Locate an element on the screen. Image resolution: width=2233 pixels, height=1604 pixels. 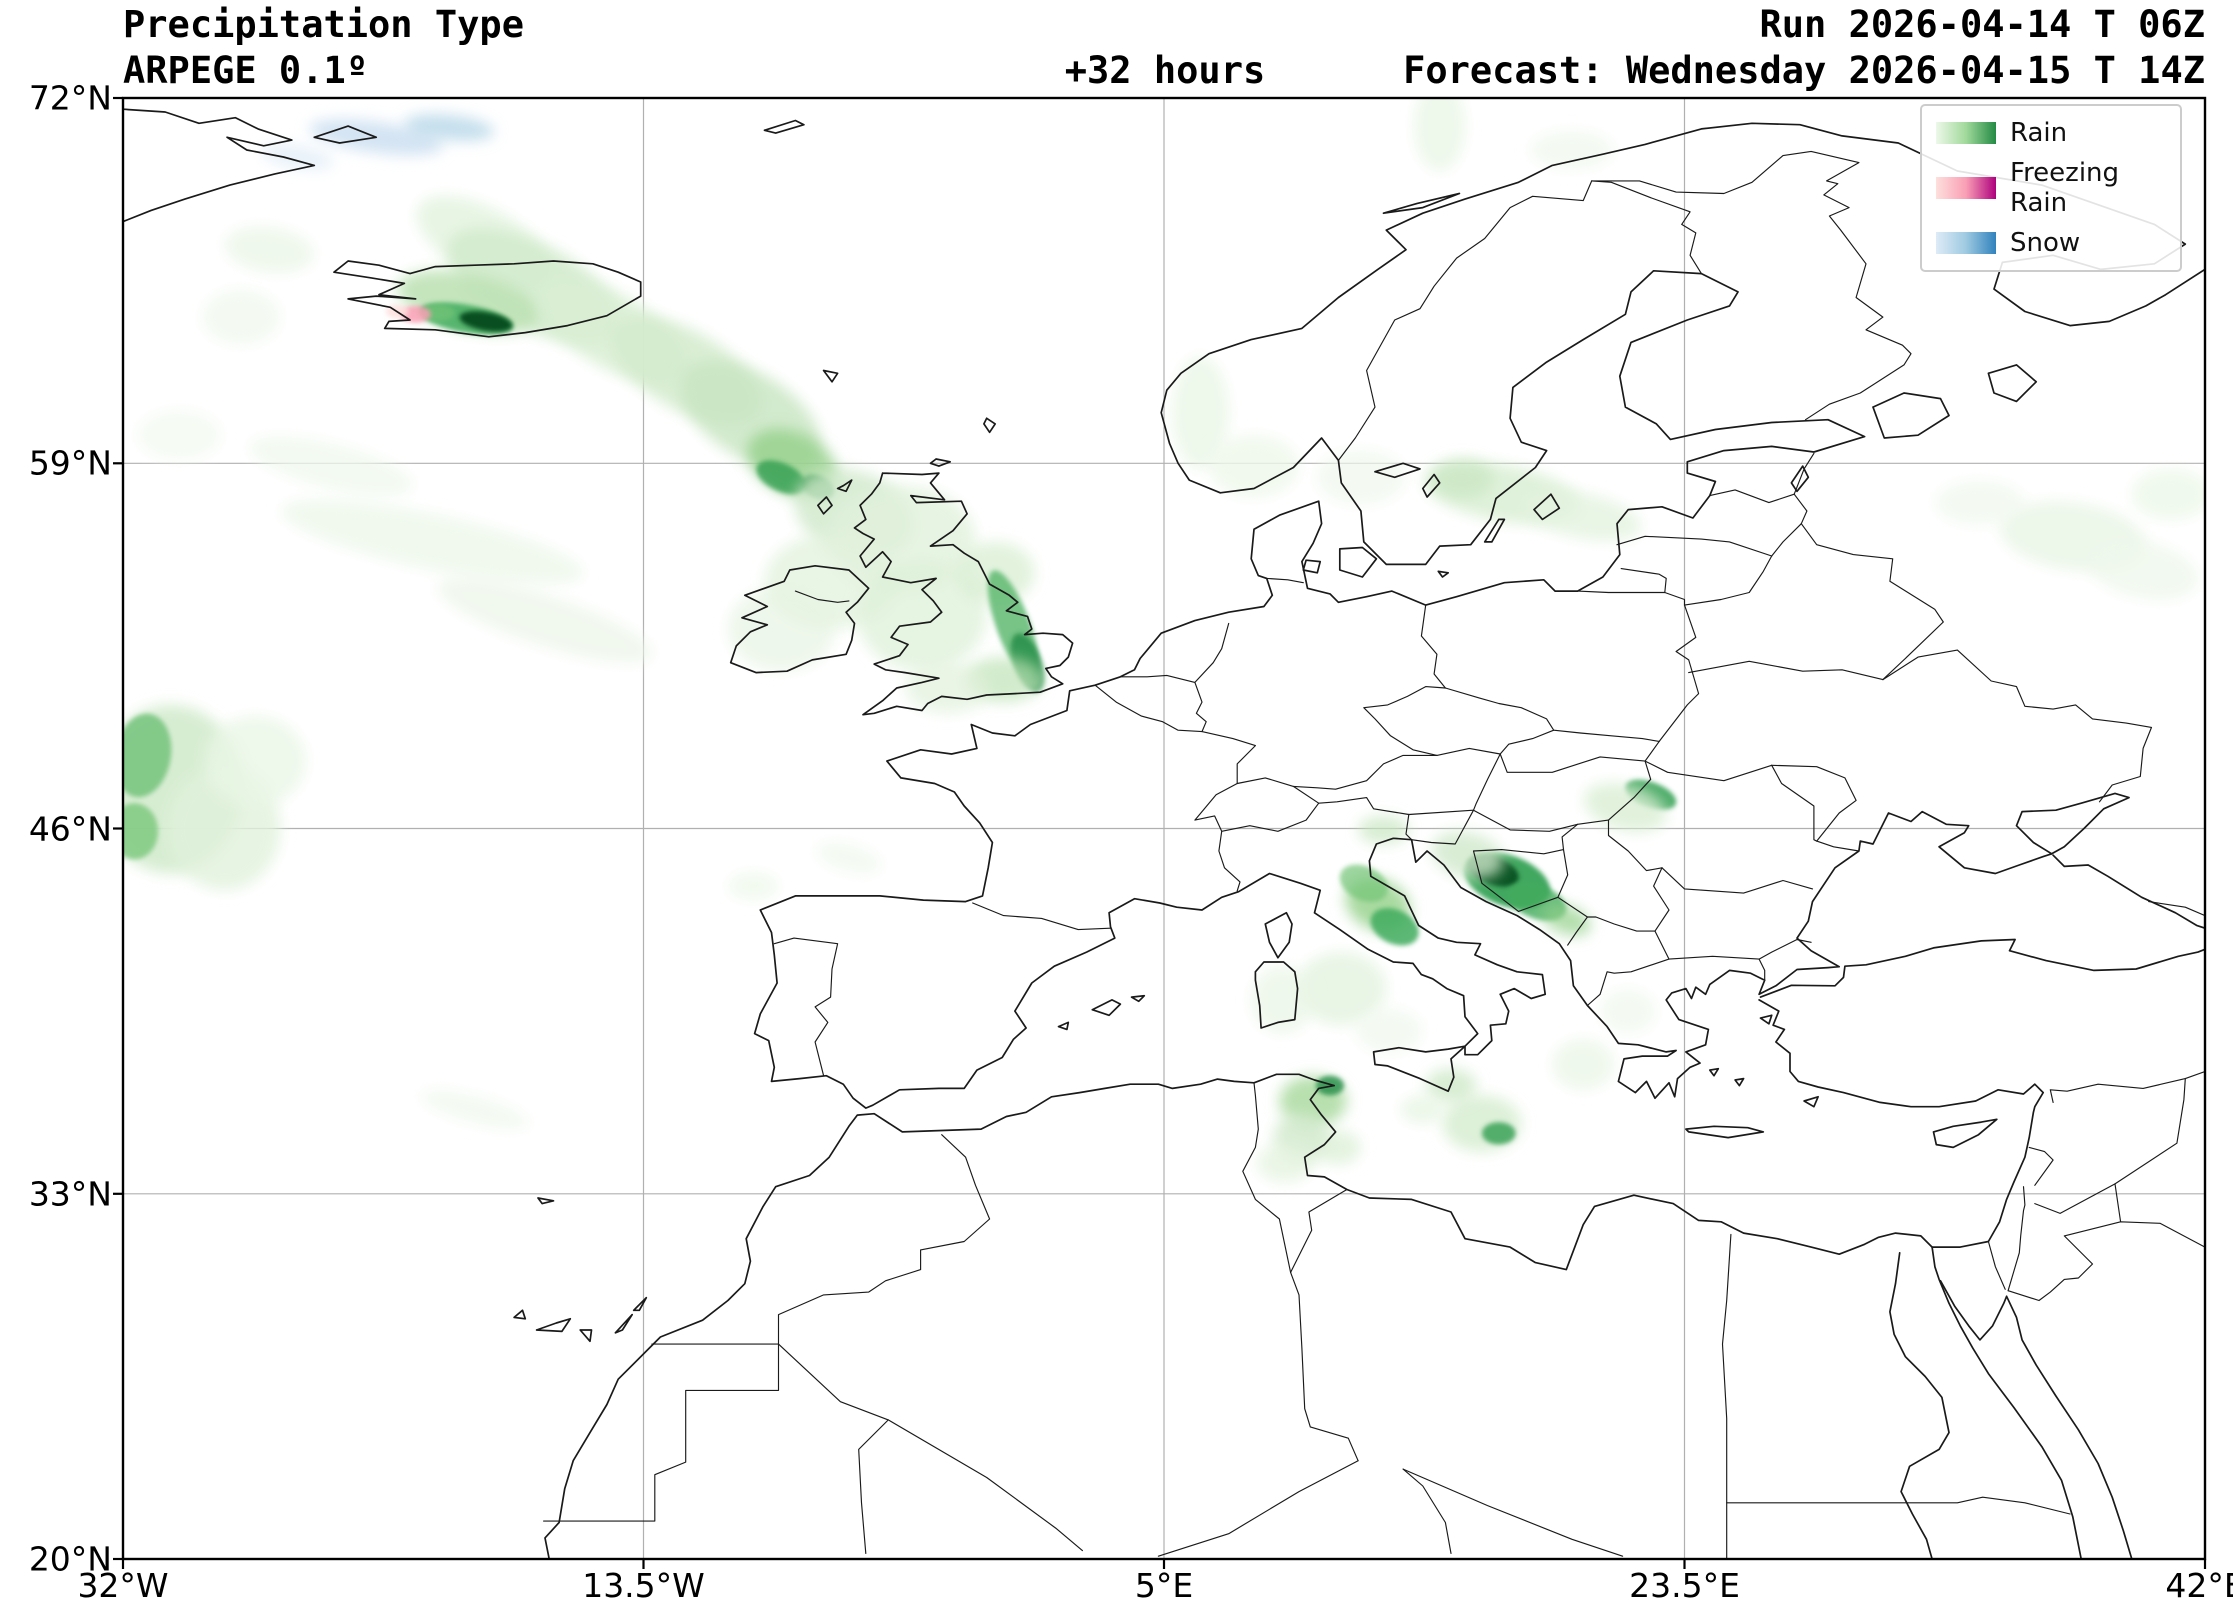
lat-tick-label: 33°N is located at coordinates (70, 1194).